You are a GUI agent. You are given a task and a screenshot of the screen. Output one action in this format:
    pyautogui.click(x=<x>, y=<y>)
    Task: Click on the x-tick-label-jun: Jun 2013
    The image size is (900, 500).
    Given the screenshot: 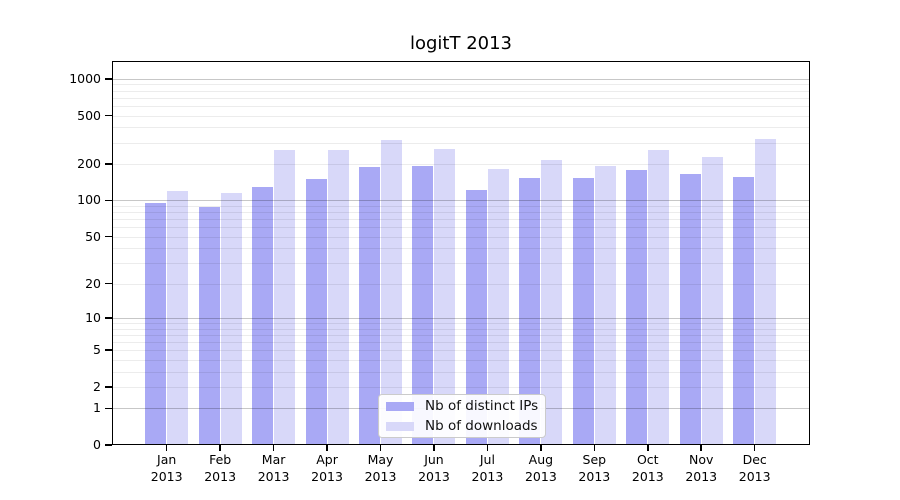 What is the action you would take?
    pyautogui.click(x=434, y=468)
    